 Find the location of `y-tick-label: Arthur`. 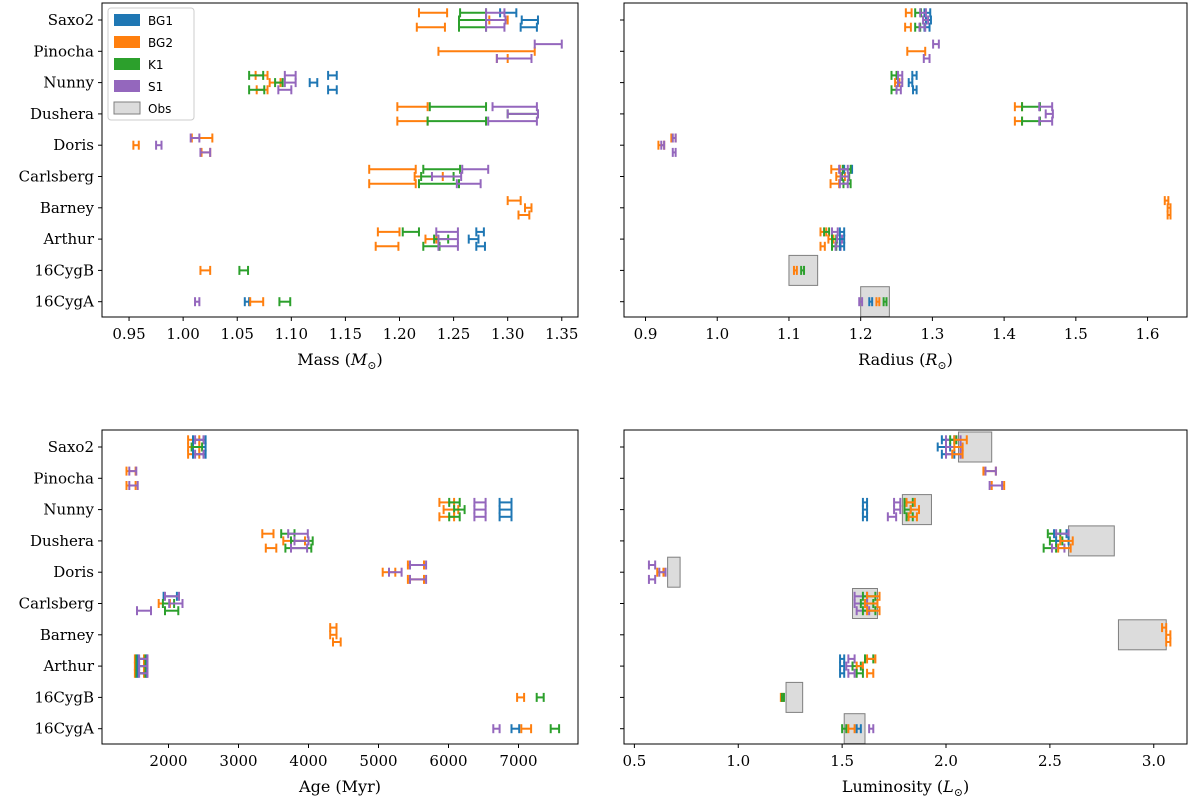

y-tick-label: Arthur is located at coordinates (68, 666).